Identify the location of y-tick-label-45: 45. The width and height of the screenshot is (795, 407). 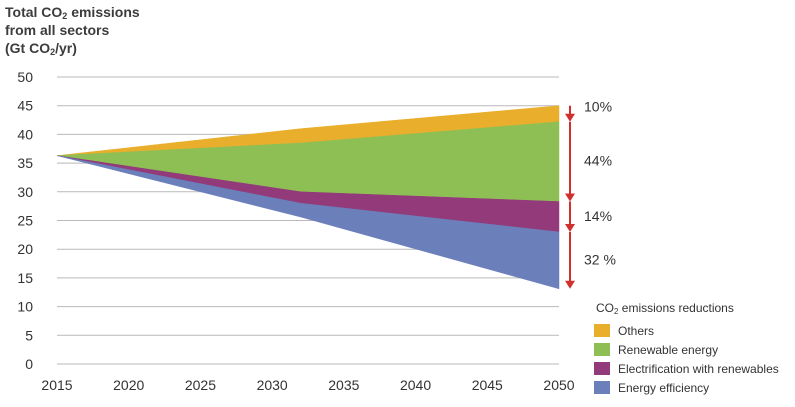
(25, 106).